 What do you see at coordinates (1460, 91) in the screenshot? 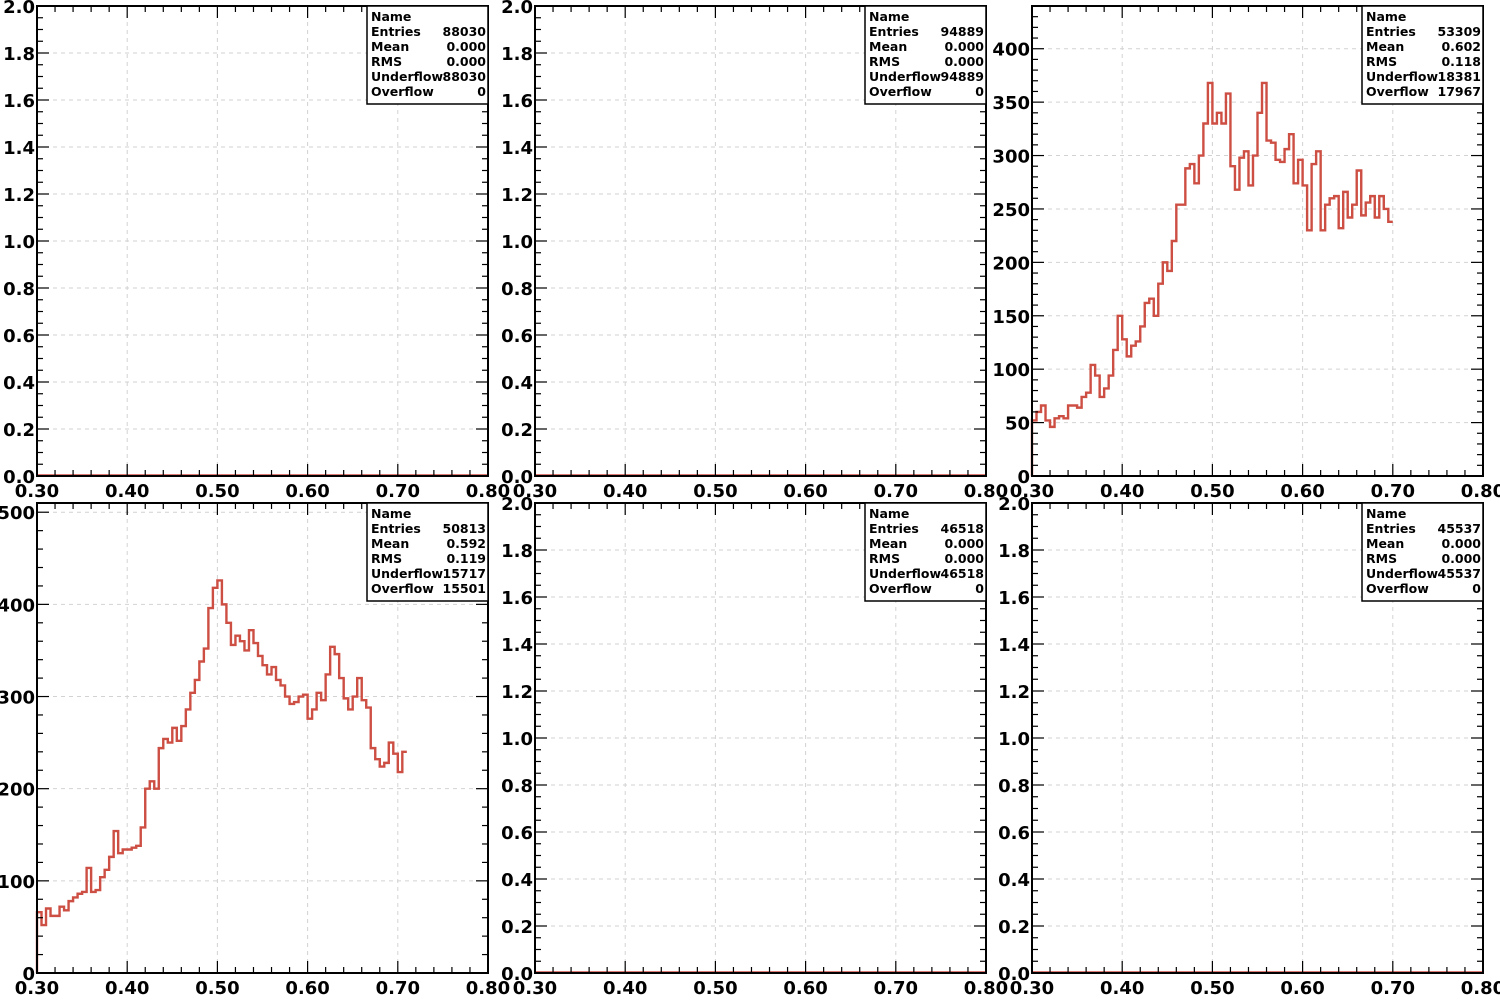
I see `stats-value: 17967` at bounding box center [1460, 91].